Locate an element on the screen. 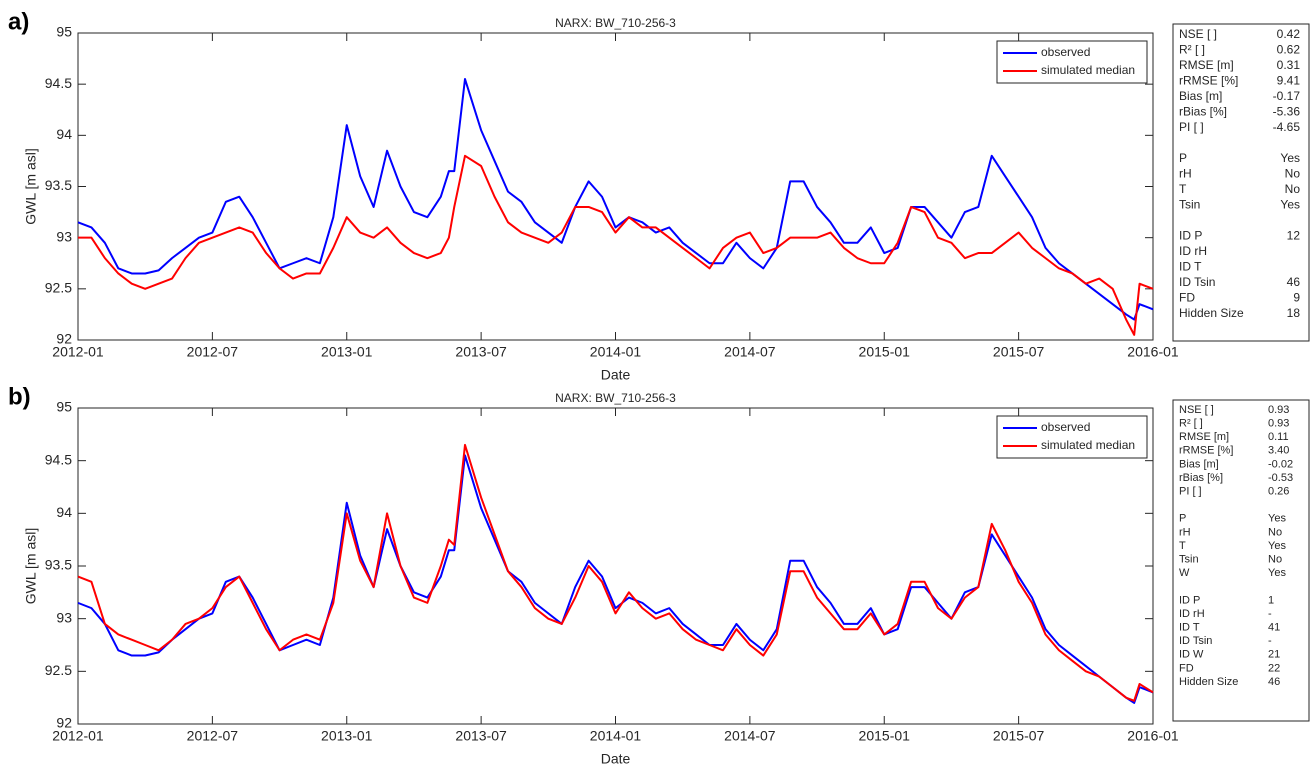 The height and width of the screenshot is (764, 1311). stat-value: 18 is located at coordinates (1294, 313).